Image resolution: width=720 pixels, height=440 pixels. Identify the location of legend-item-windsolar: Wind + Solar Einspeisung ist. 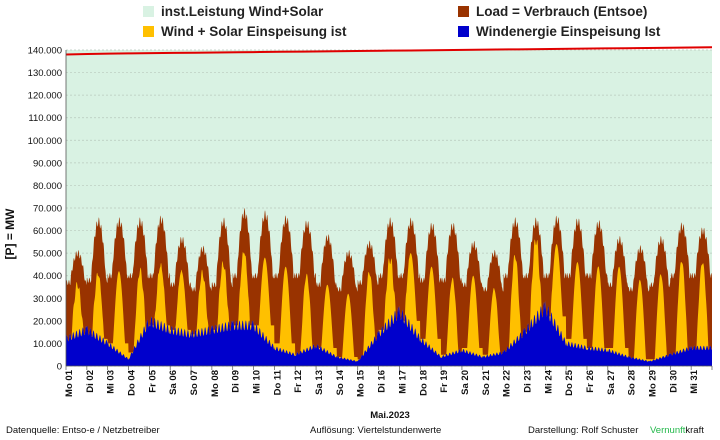
(245, 31).